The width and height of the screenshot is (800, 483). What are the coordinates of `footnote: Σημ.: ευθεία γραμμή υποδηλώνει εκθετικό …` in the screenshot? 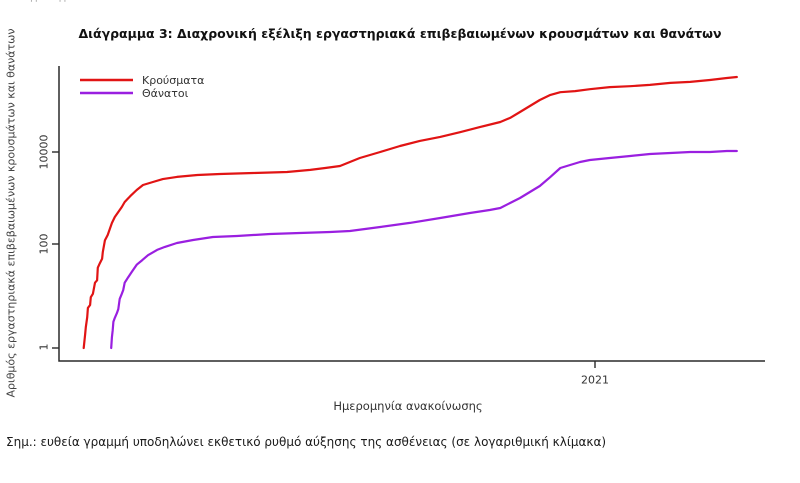 It's located at (306, 442).